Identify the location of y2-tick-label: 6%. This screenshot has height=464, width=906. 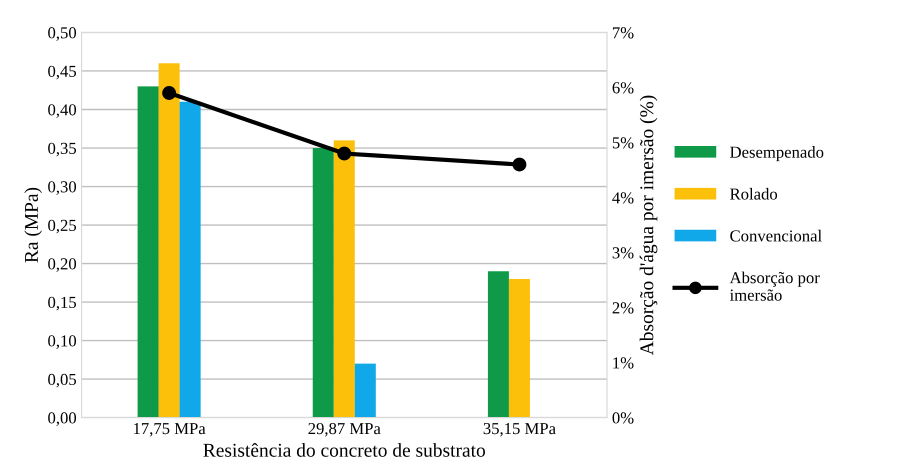
(623, 88).